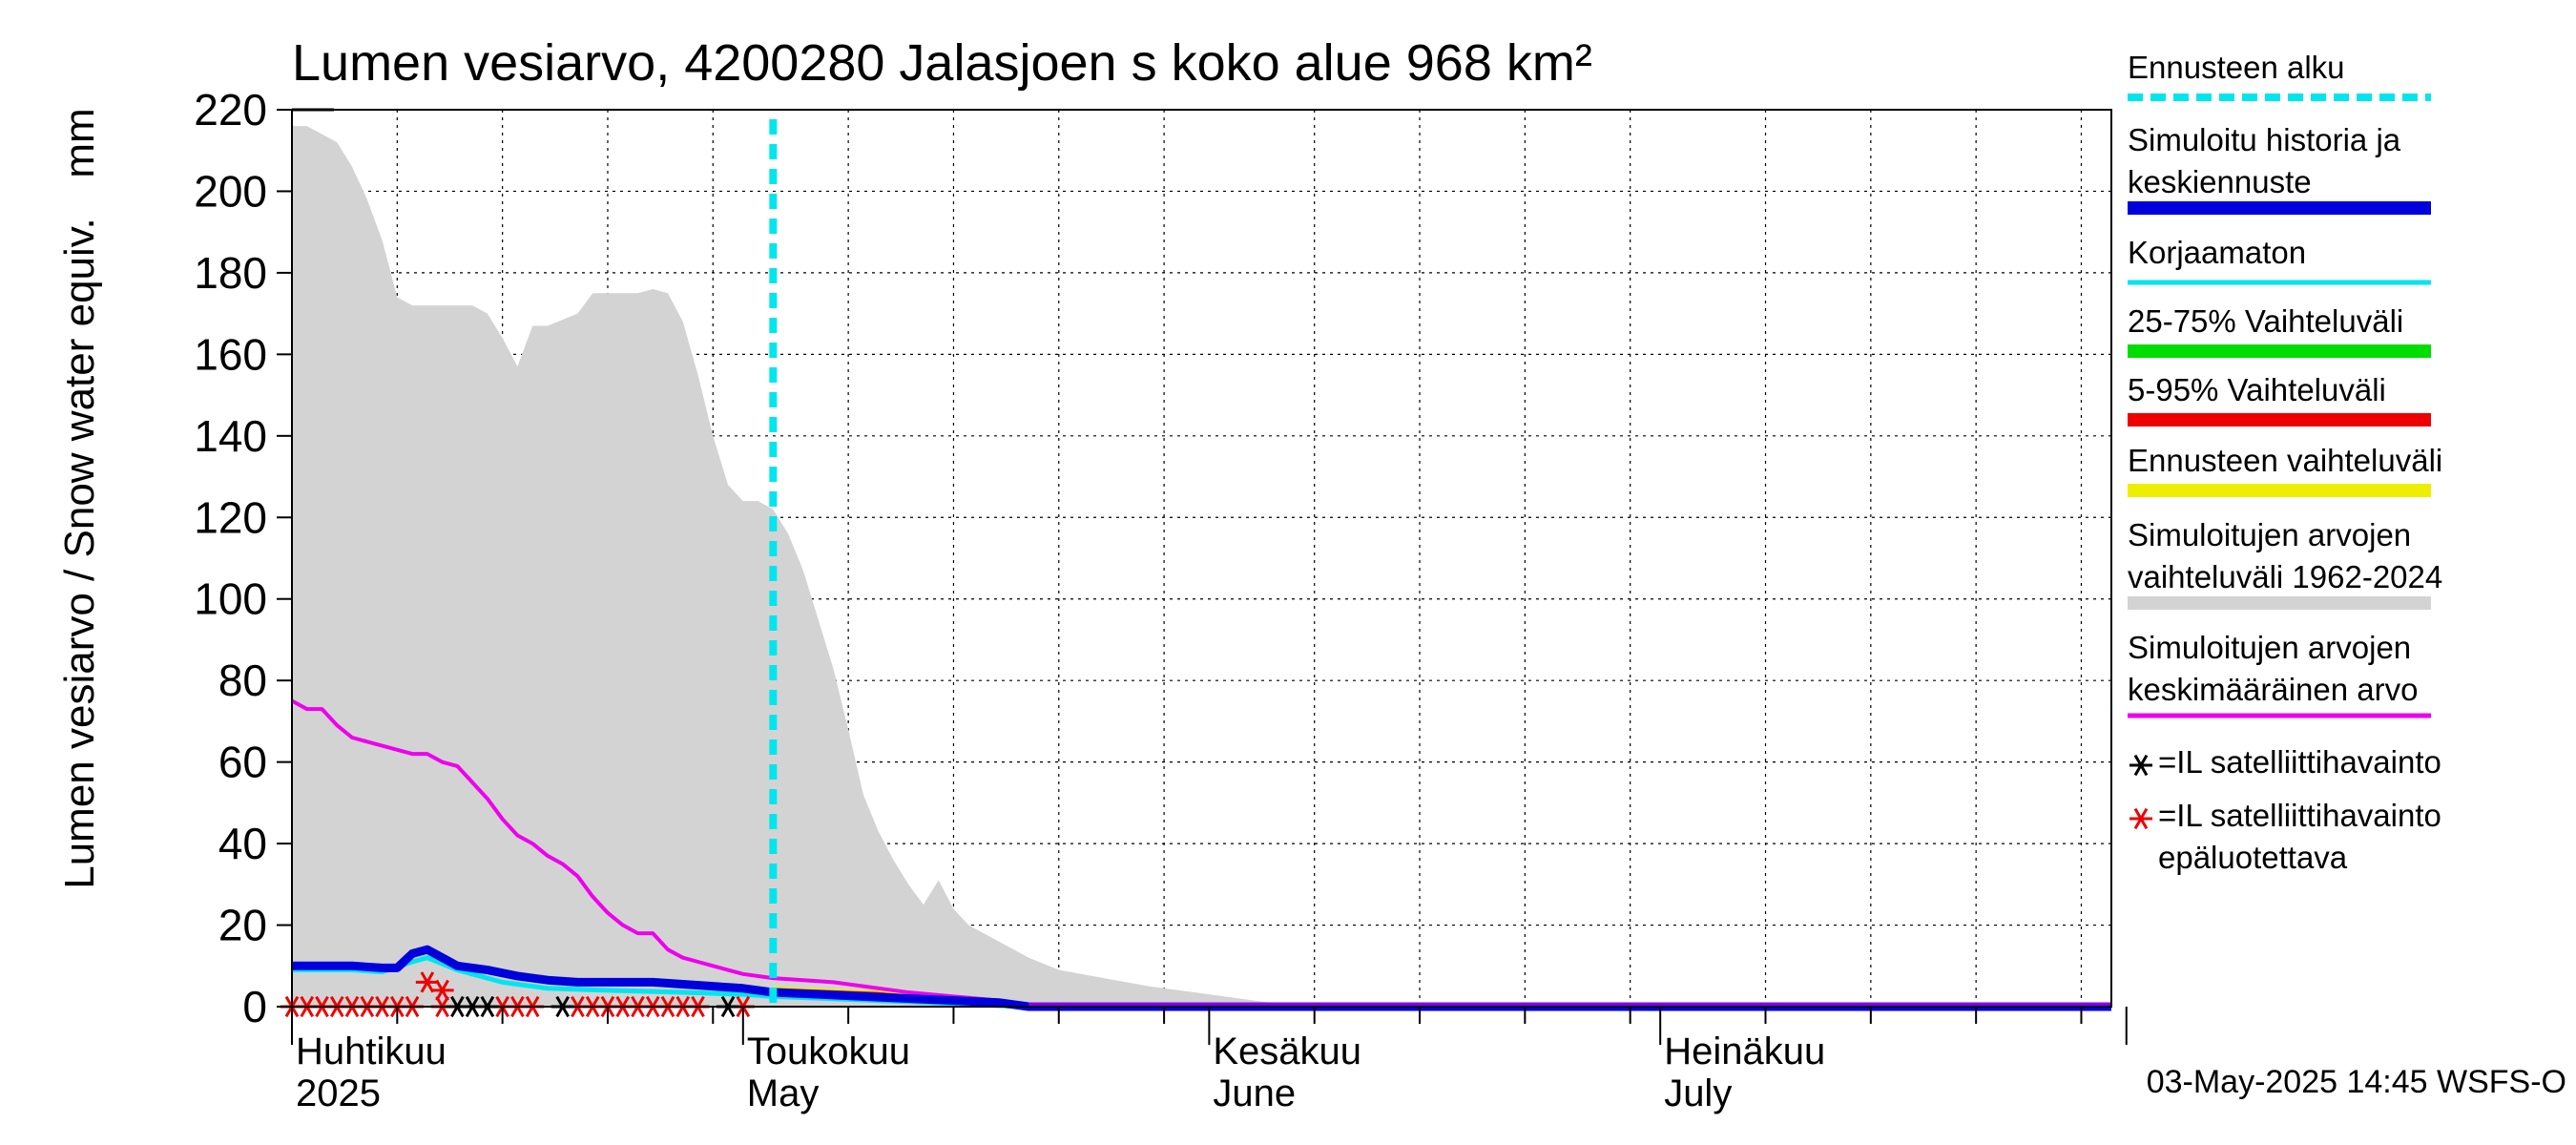  I want to click on legend-item: Simuloitujen arvojen keskimääräinen arvo, so click(2279, 674).